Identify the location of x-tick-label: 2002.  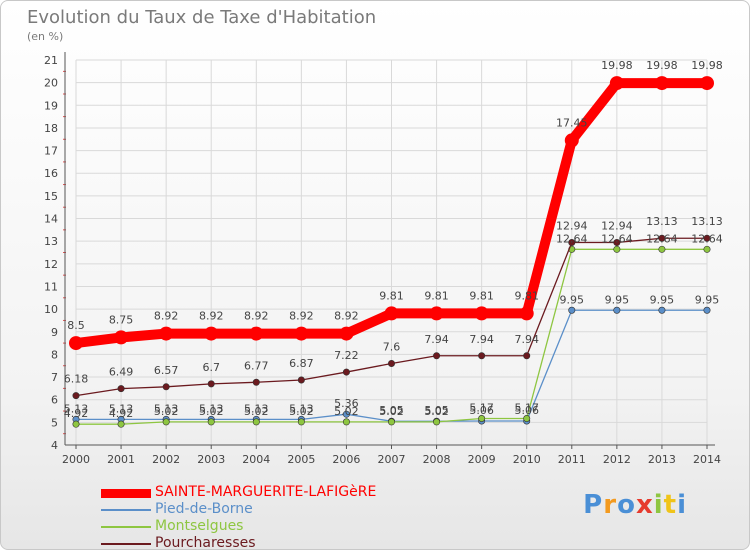
(166, 459).